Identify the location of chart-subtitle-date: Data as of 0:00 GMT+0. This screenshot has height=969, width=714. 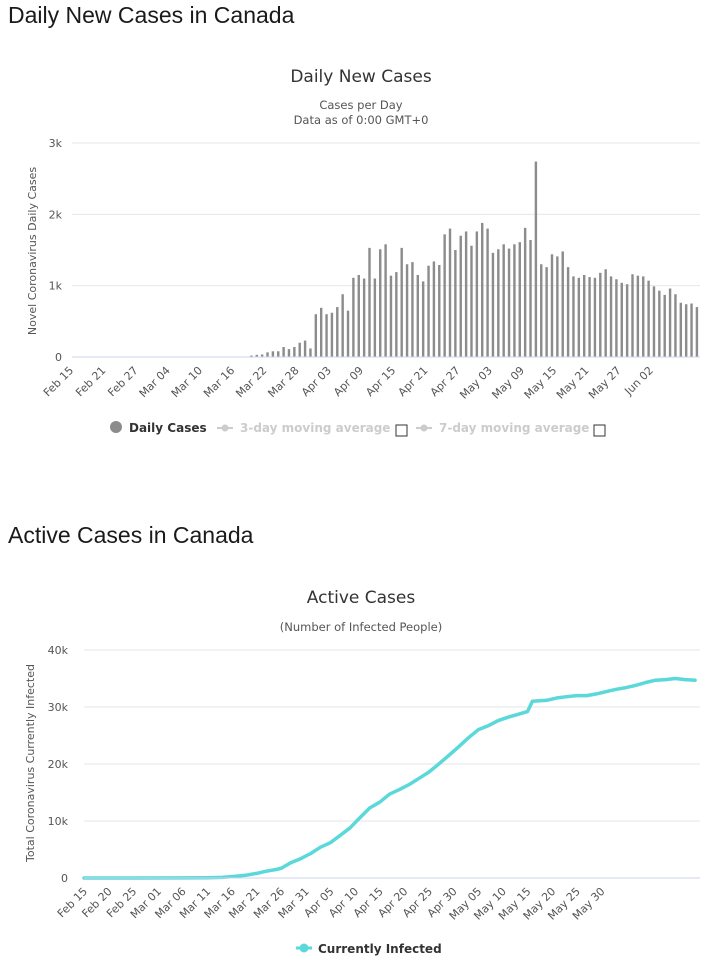
(361, 120).